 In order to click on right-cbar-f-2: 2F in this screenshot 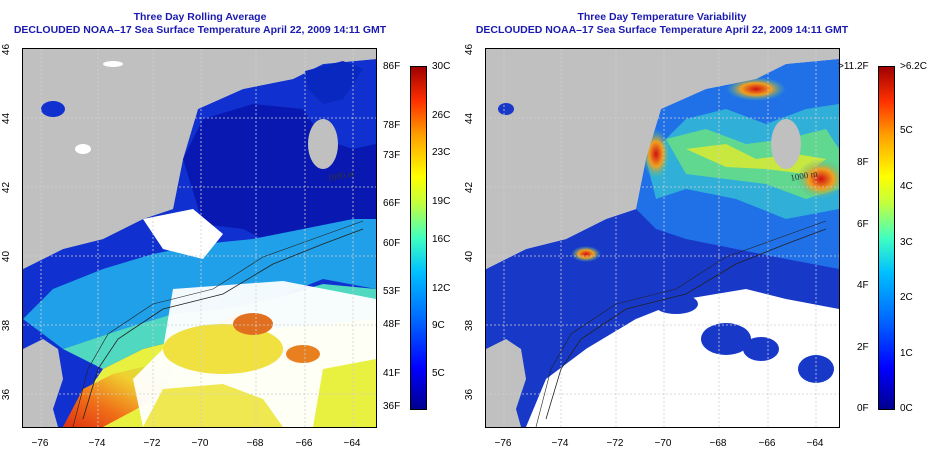, I will do `click(863, 347)`.